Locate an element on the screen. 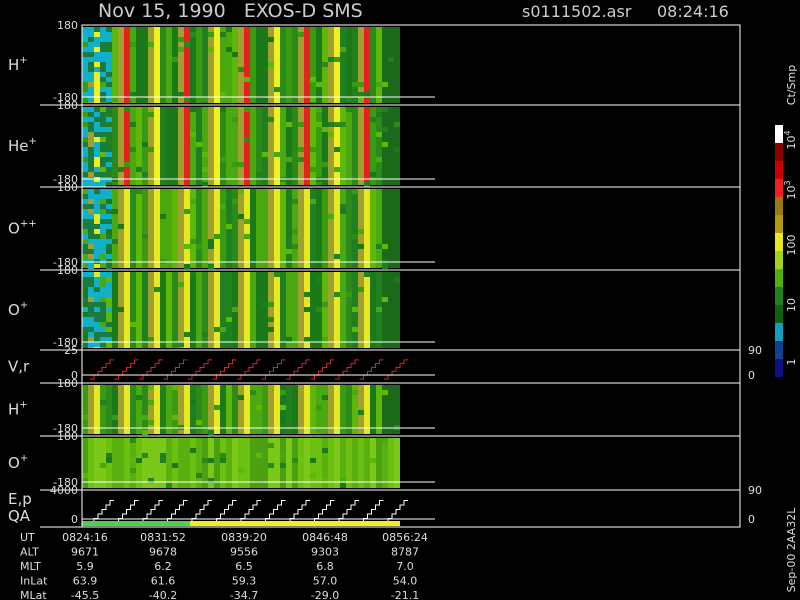 The width and height of the screenshot is (800, 600). colorbar-step is located at coordinates (779, 260).